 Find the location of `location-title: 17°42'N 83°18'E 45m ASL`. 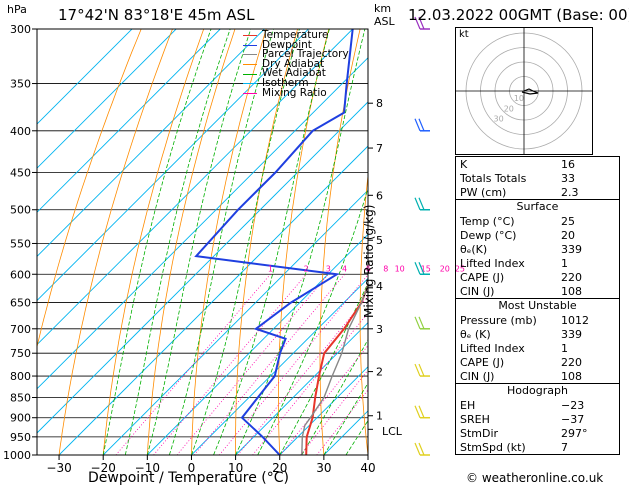

location-title: 17°42'N 83°18'E 45m ASL is located at coordinates (156, 15).